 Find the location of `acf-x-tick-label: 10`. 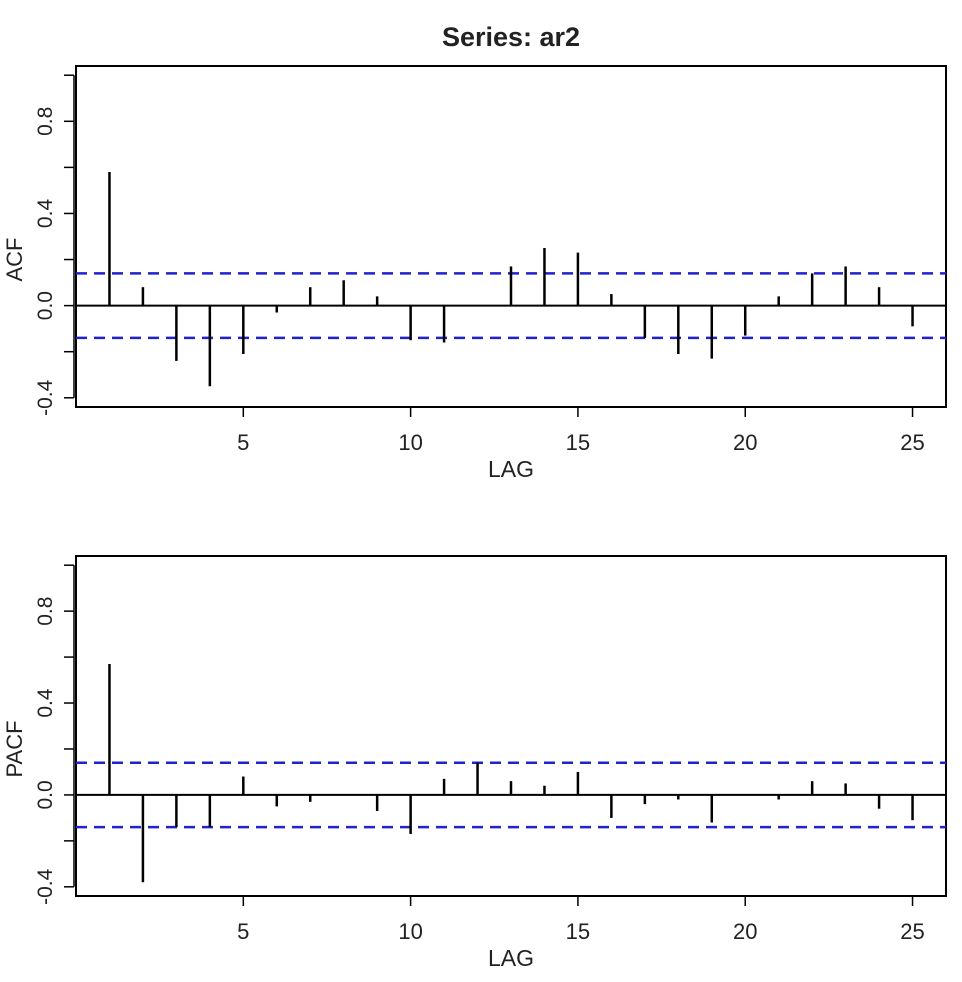

acf-x-tick-label: 10 is located at coordinates (410, 442).